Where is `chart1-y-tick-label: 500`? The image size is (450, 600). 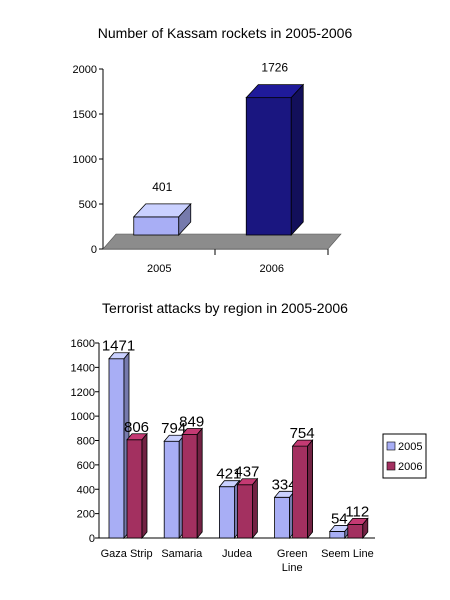
chart1-y-tick-label: 500 is located at coordinates (88, 205).